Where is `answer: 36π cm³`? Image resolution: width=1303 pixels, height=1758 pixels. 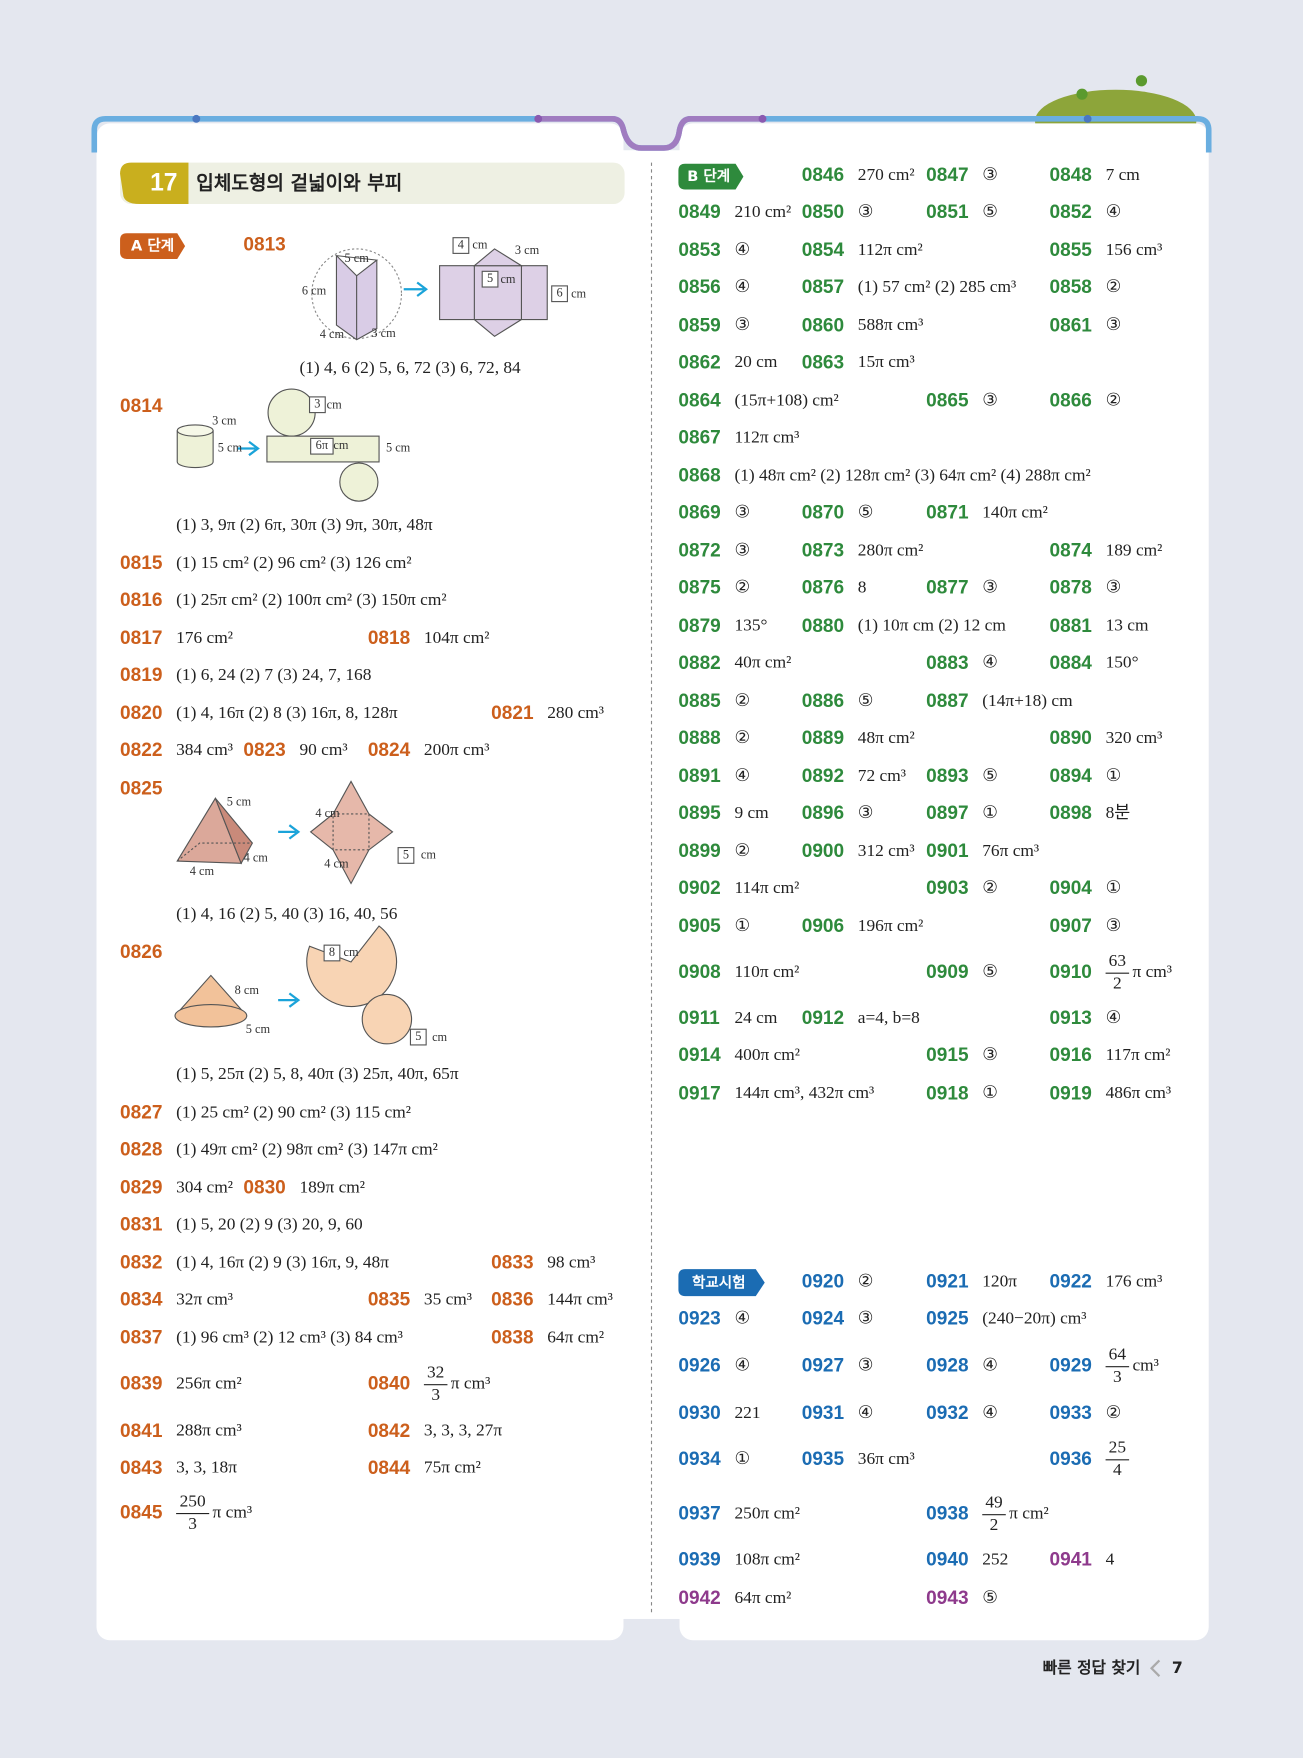
answer: 36π cm³ is located at coordinates (886, 1458).